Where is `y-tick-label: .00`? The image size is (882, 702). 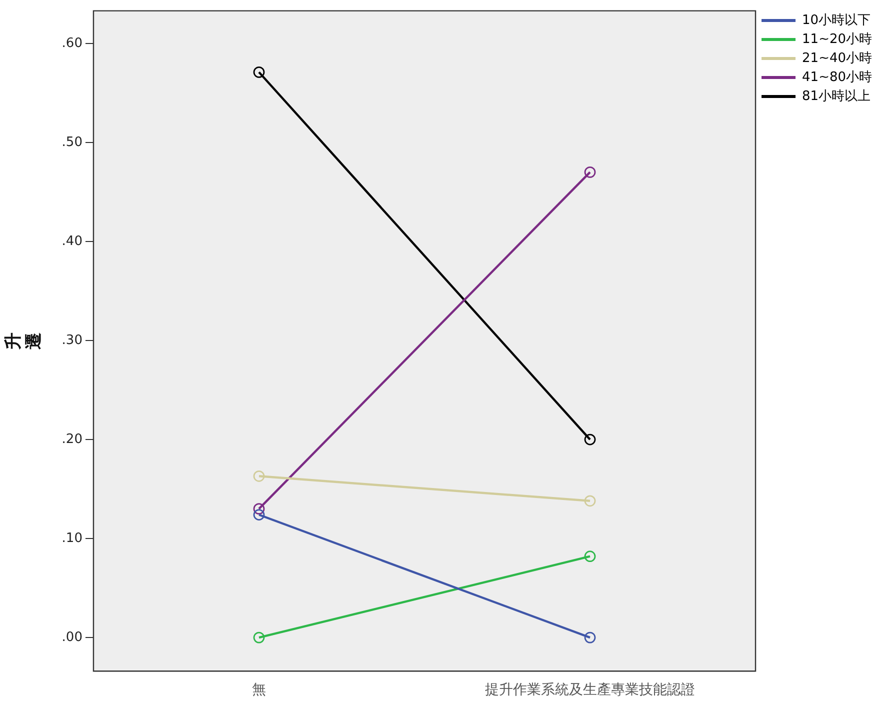
y-tick-label: .00 is located at coordinates (72, 637).